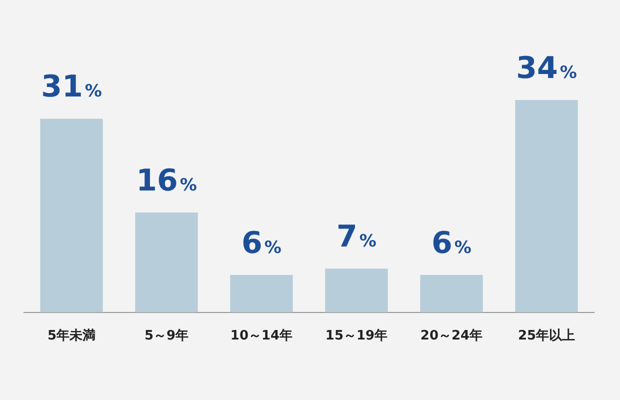  I want to click on data-label: 34%, so click(546, 68).